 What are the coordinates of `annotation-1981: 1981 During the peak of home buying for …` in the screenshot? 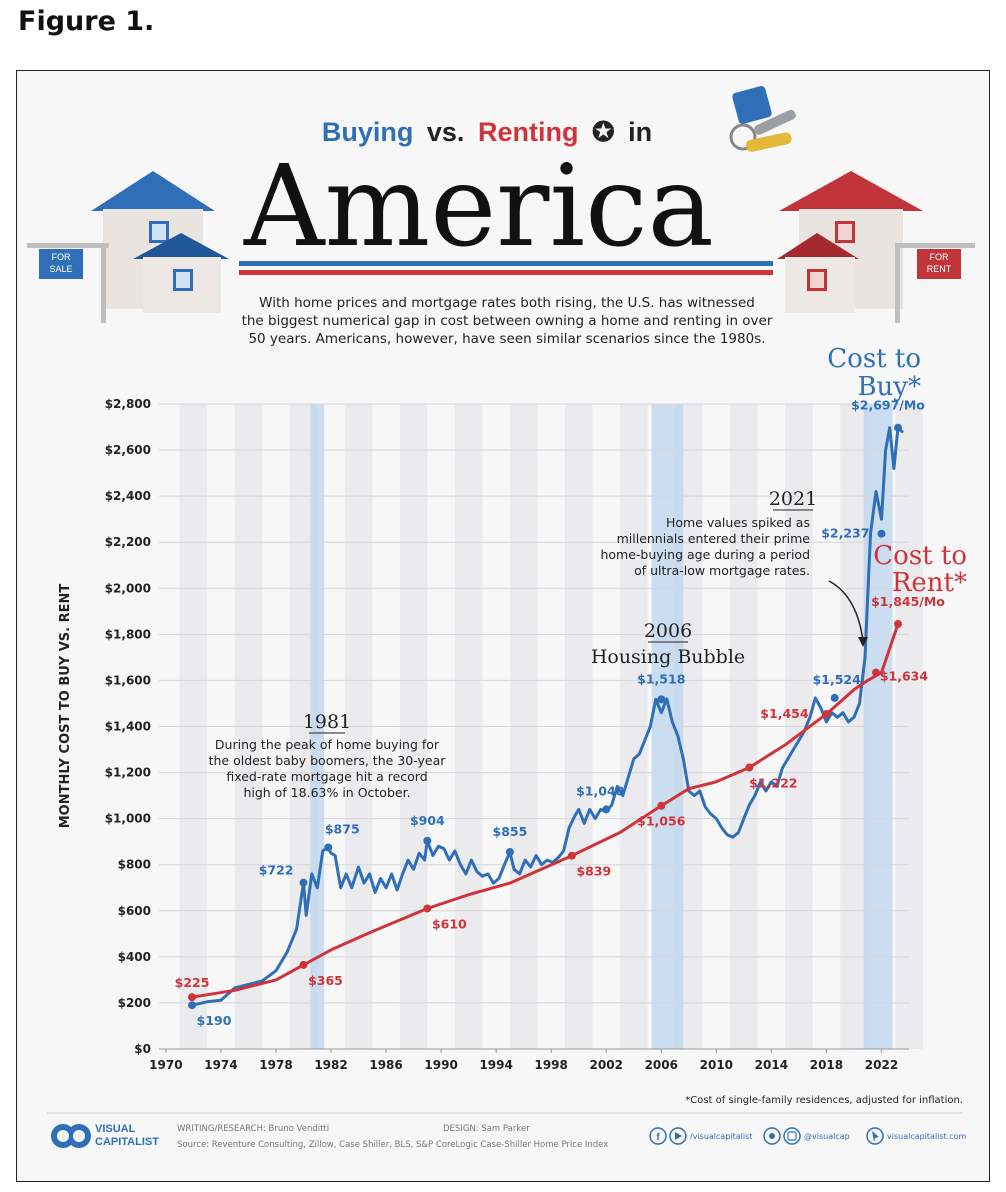 It's located at (328, 755).